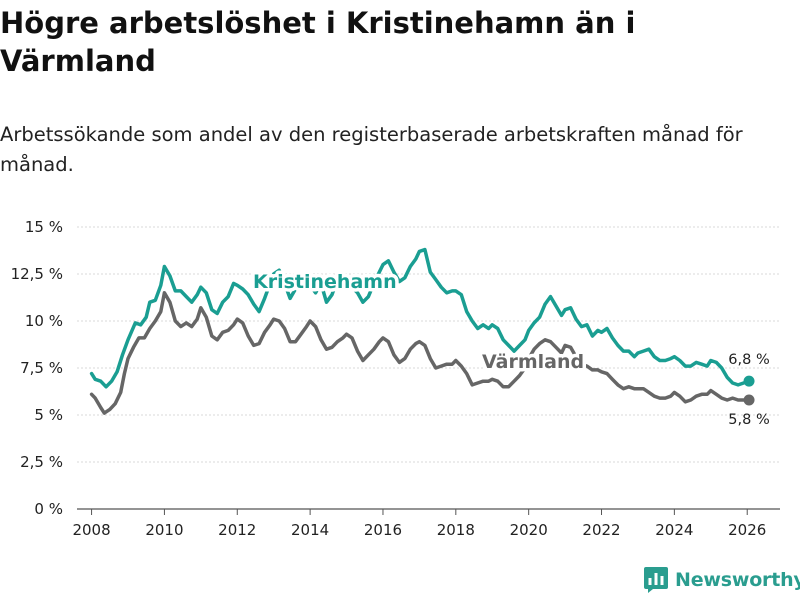 Image resolution: width=800 pixels, height=600 pixels. Describe the element at coordinates (41, 368) in the screenshot. I see `y-tick-label: 7,5 %` at that location.